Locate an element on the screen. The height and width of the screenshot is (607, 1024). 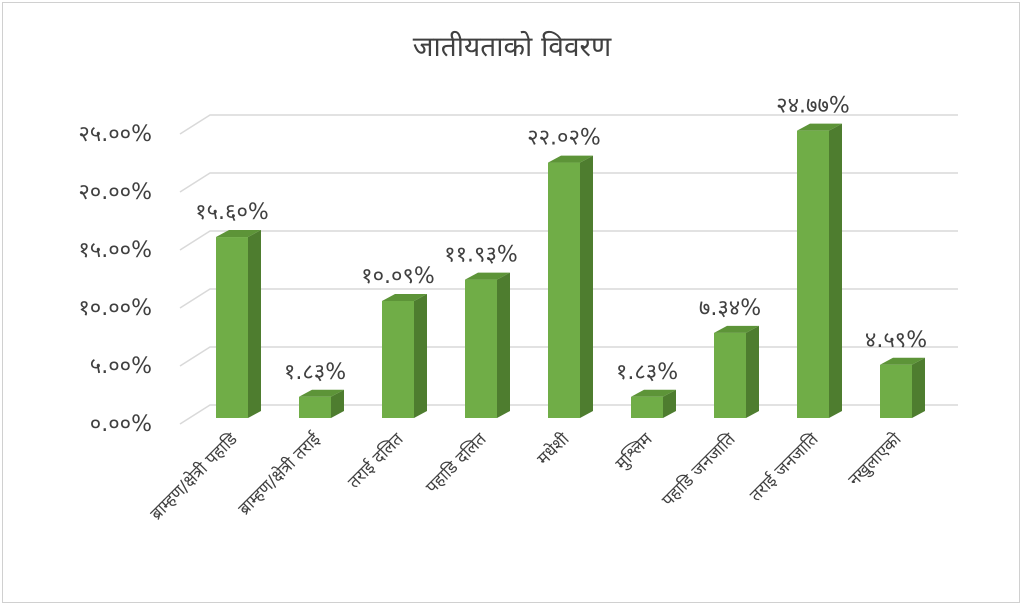
y-axis-ticks: ०.००% ५.००% १०.००% १५.००% २०.००% २५.००% is located at coordinates (115, 279).